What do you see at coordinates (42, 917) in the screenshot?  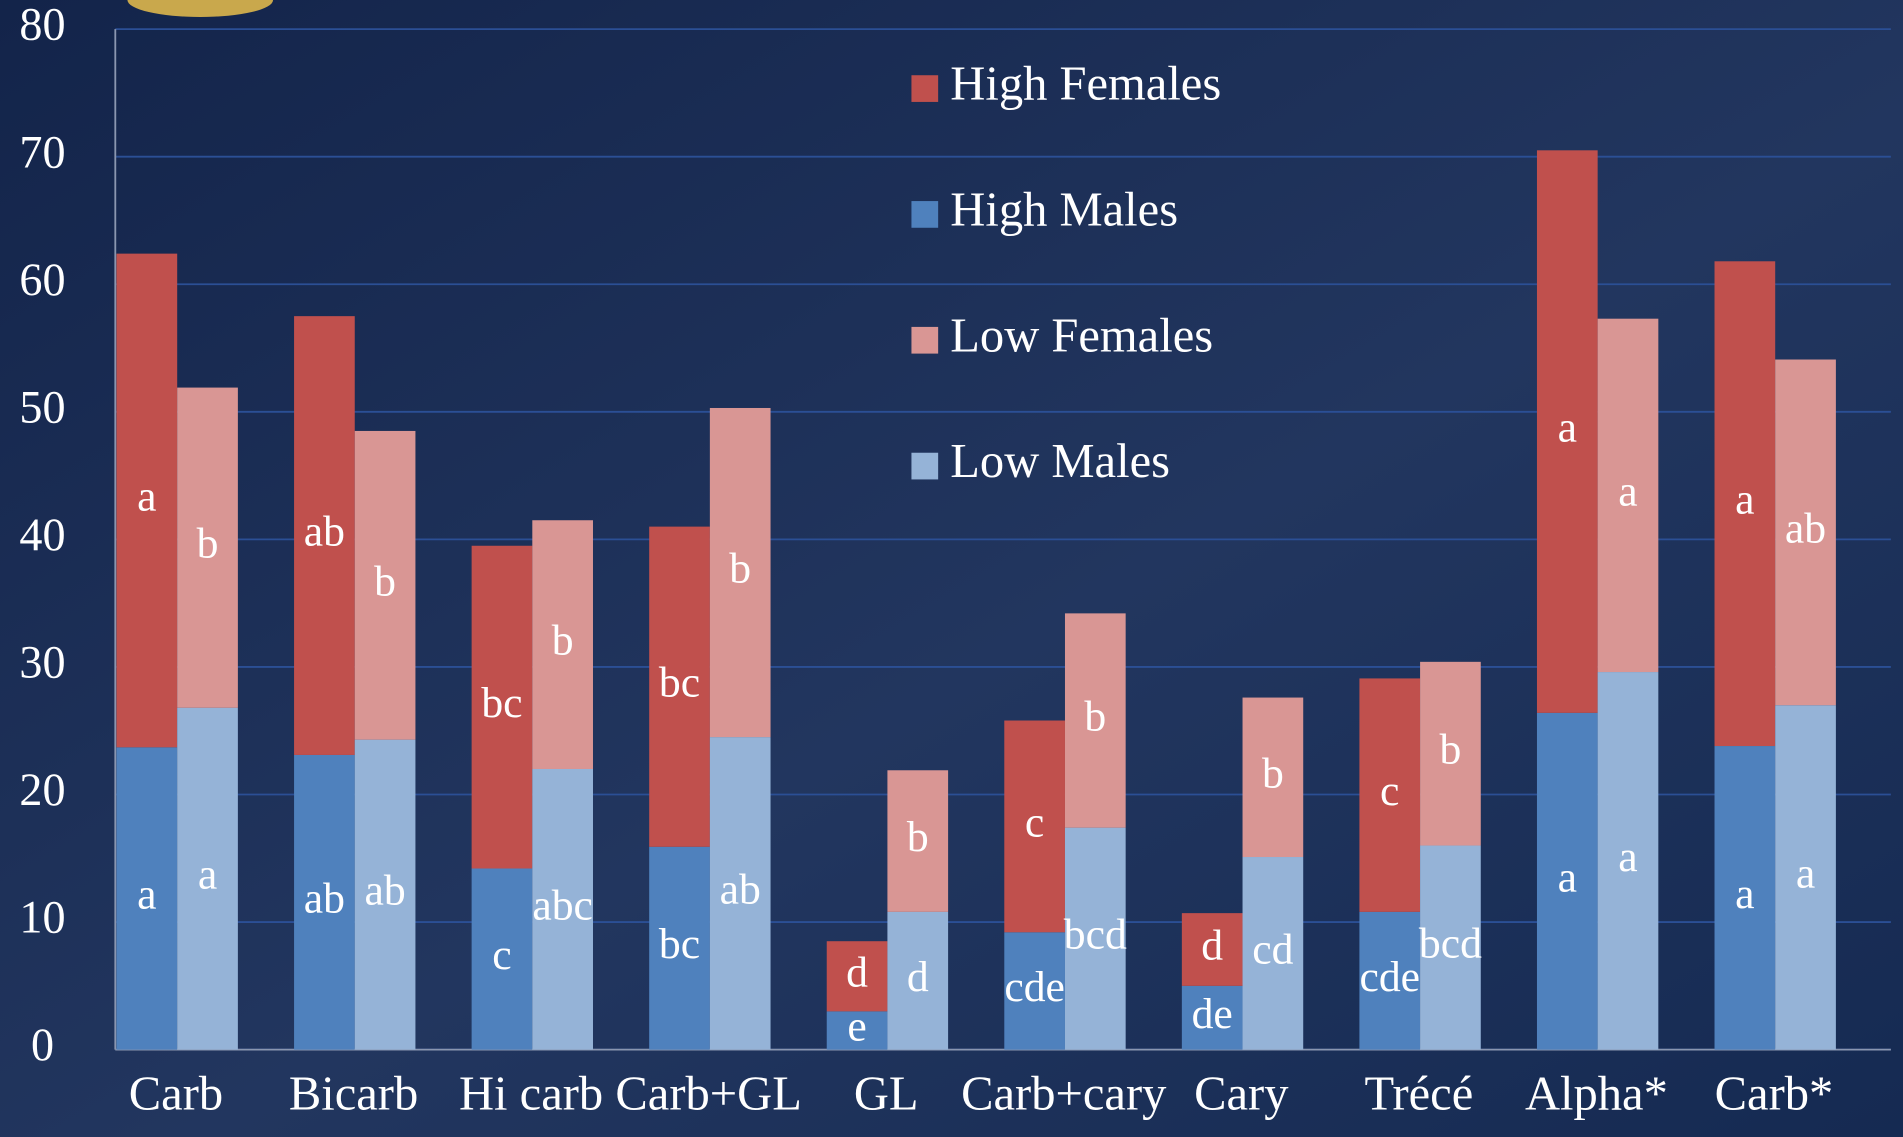 I see `y-tick-label: 10` at bounding box center [42, 917].